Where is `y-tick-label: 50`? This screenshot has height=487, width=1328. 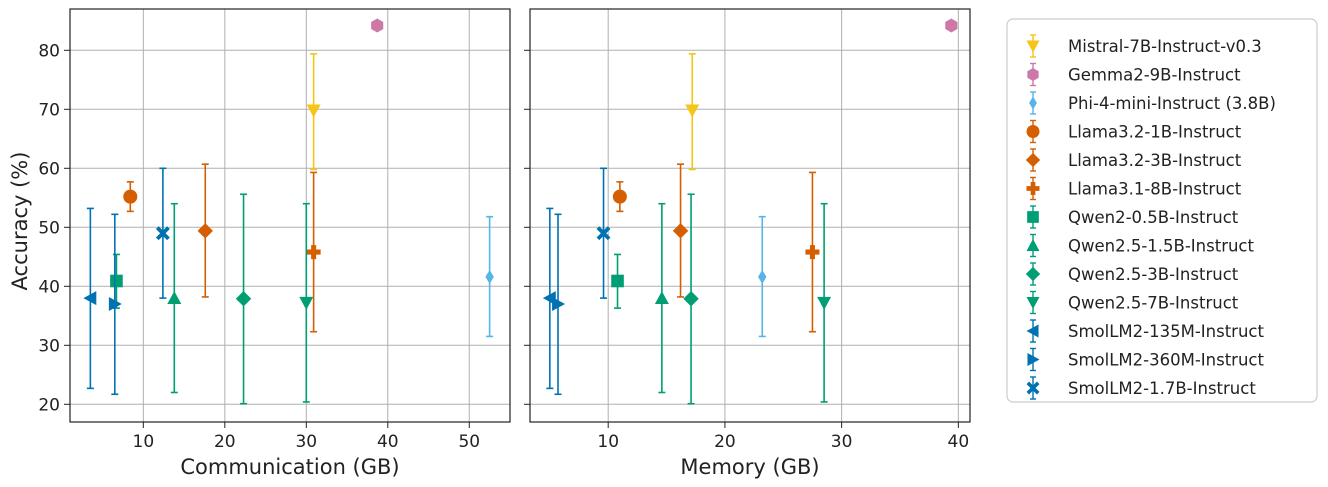
y-tick-label: 50 is located at coordinates (49, 228).